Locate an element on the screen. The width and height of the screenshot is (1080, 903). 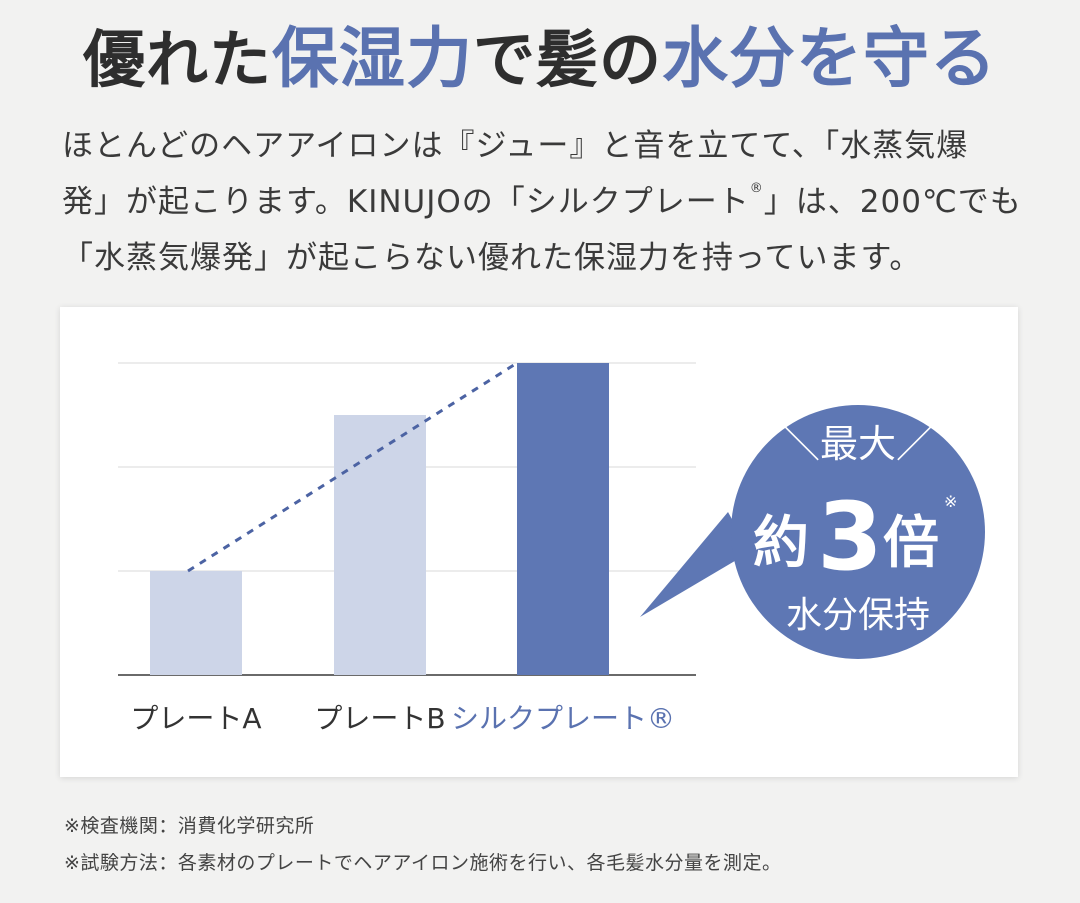
callout-bubble: ＼最大／ 約 3 倍 ※ 水分保持 is located at coordinates (812, 532).